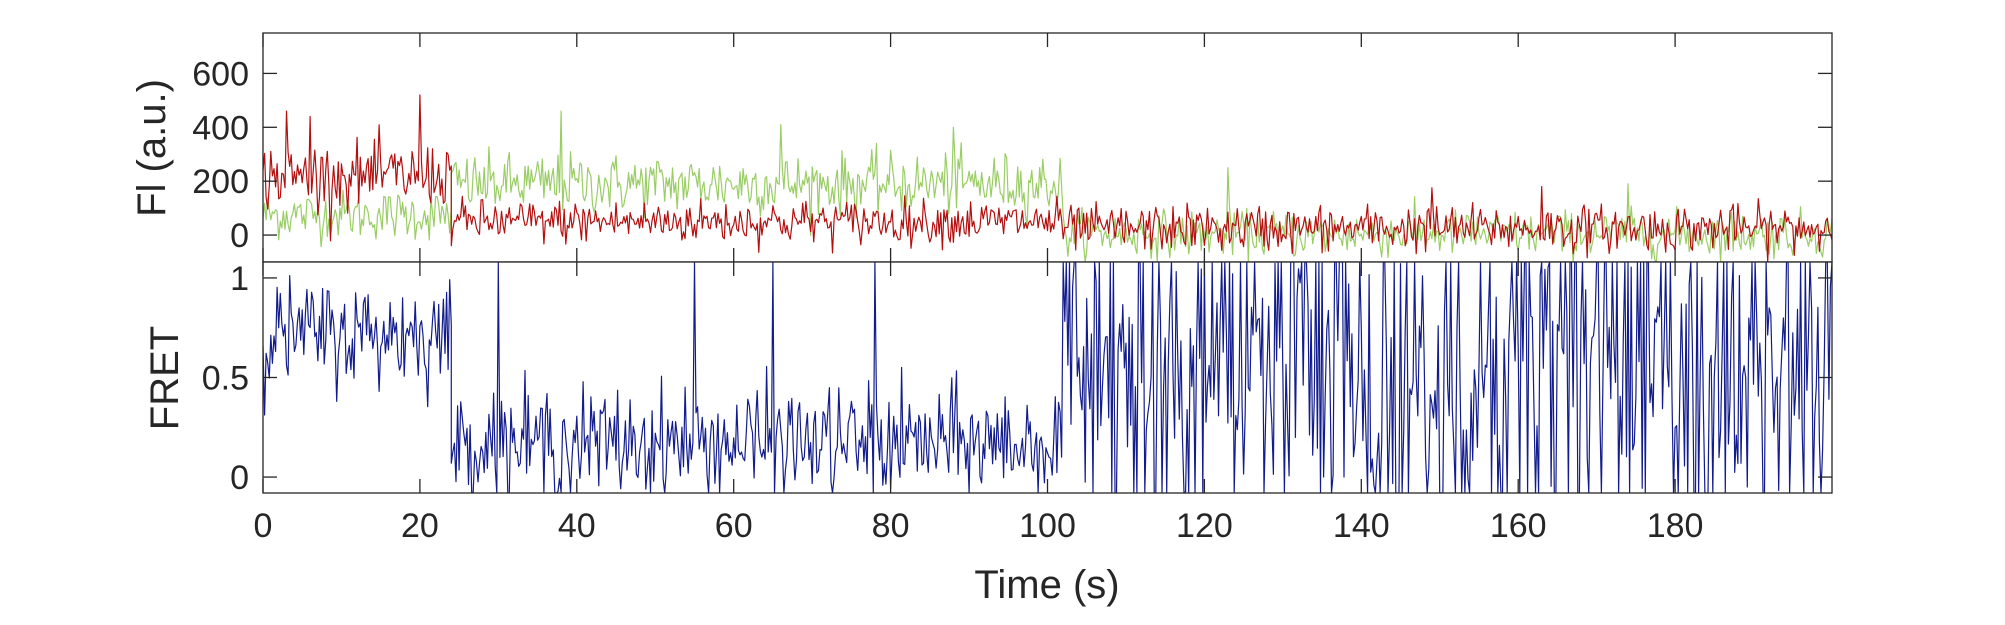 This screenshot has height=625, width=2005. Describe the element at coordinates (1675, 526) in the screenshot. I see `time-x-tick-label: 180` at that location.